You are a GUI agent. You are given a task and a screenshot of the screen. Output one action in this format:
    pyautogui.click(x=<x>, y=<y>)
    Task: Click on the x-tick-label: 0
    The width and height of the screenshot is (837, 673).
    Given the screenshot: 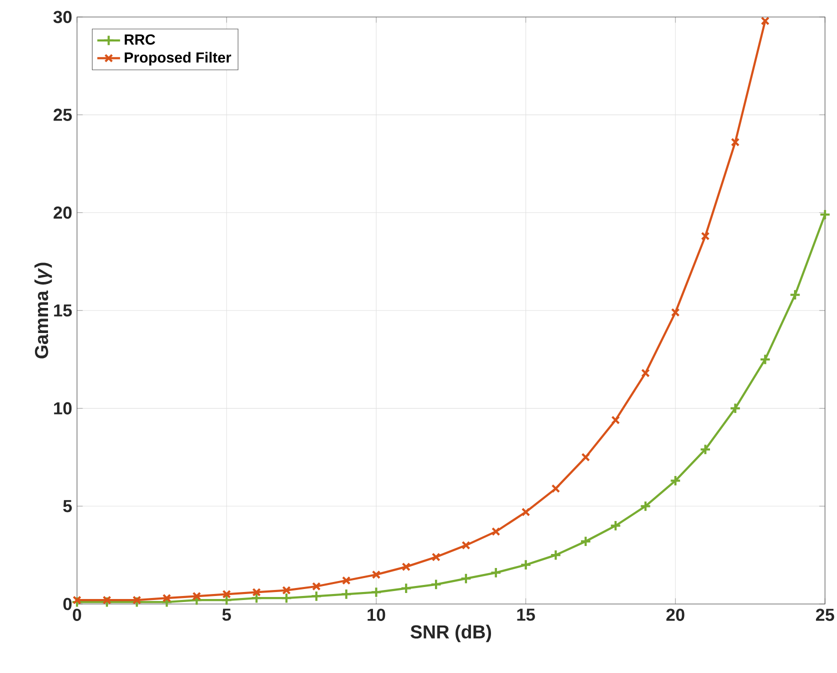 What is the action you would take?
    pyautogui.click(x=77, y=614)
    